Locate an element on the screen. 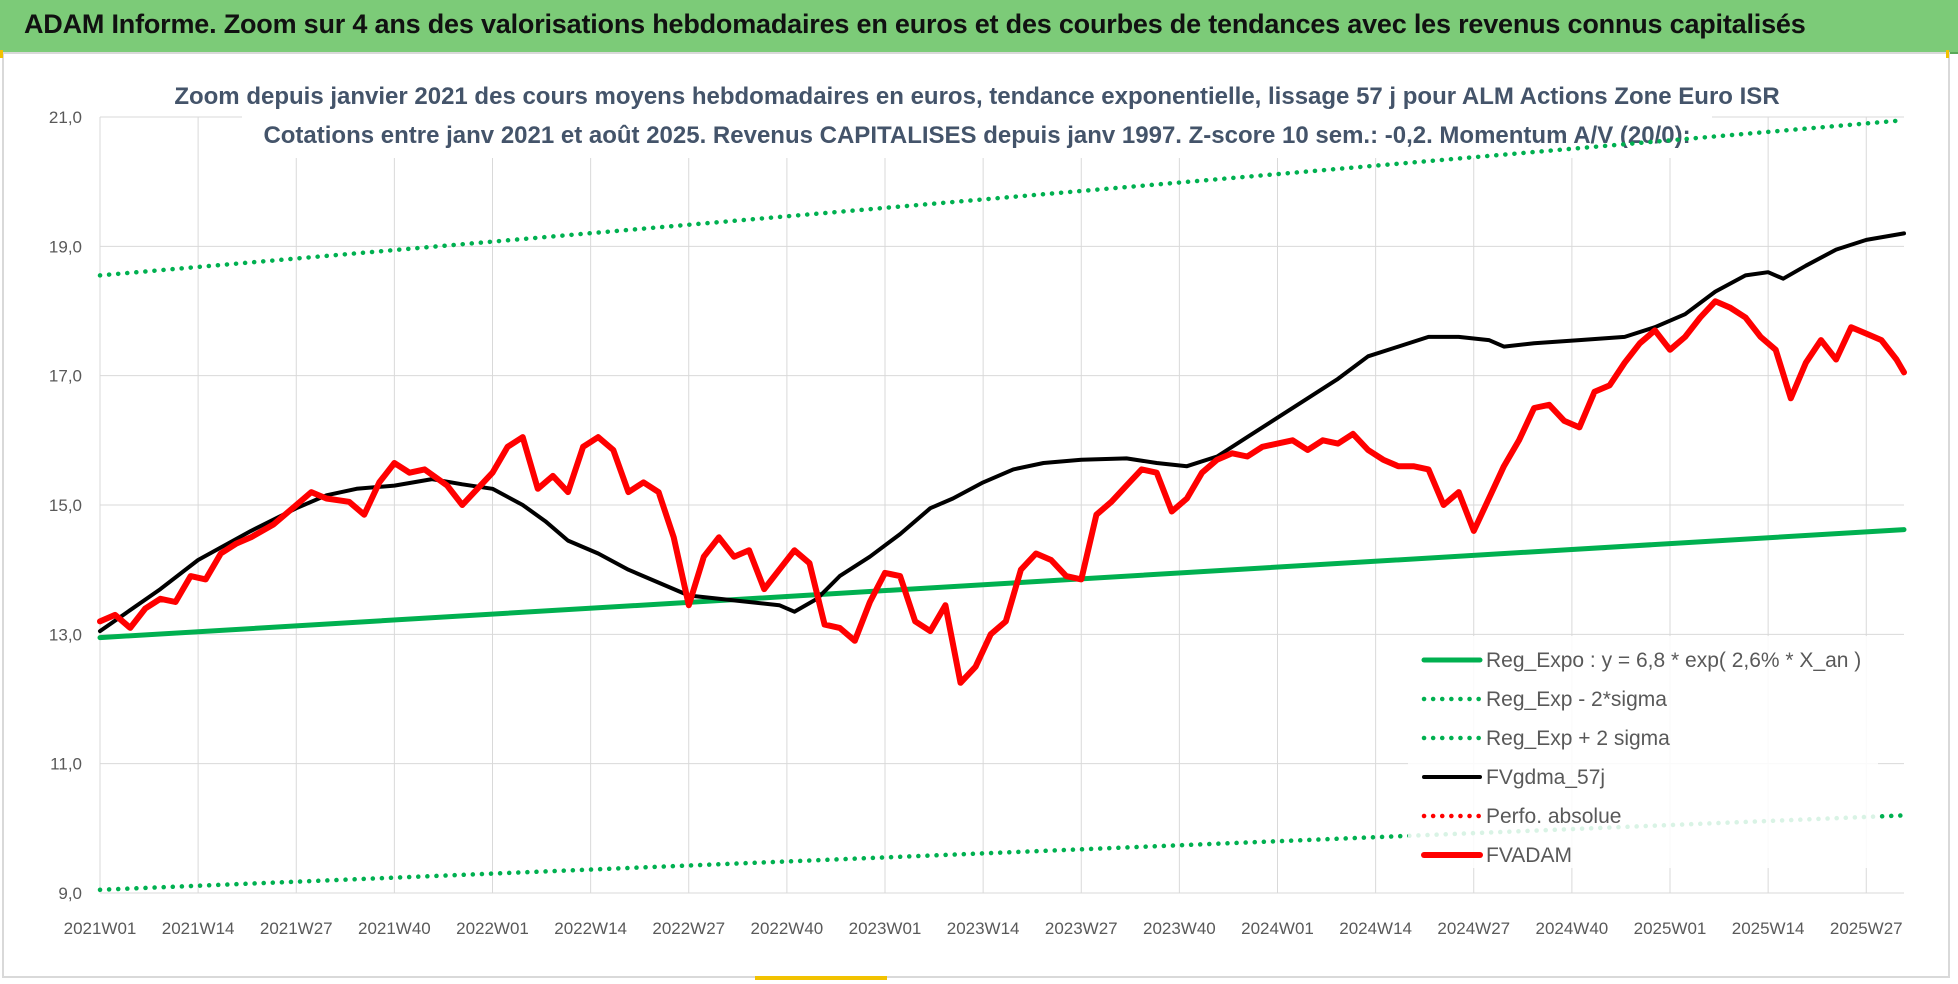  x-tick-label: 2024W01 is located at coordinates (1277, 928).